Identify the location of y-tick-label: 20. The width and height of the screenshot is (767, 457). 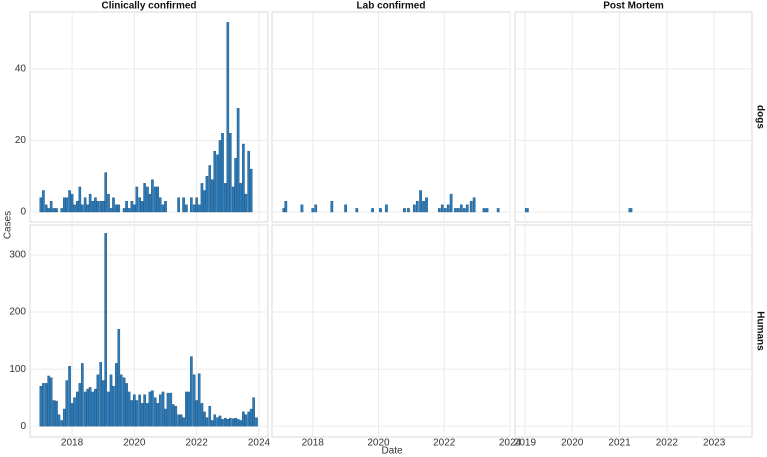
(21, 140).